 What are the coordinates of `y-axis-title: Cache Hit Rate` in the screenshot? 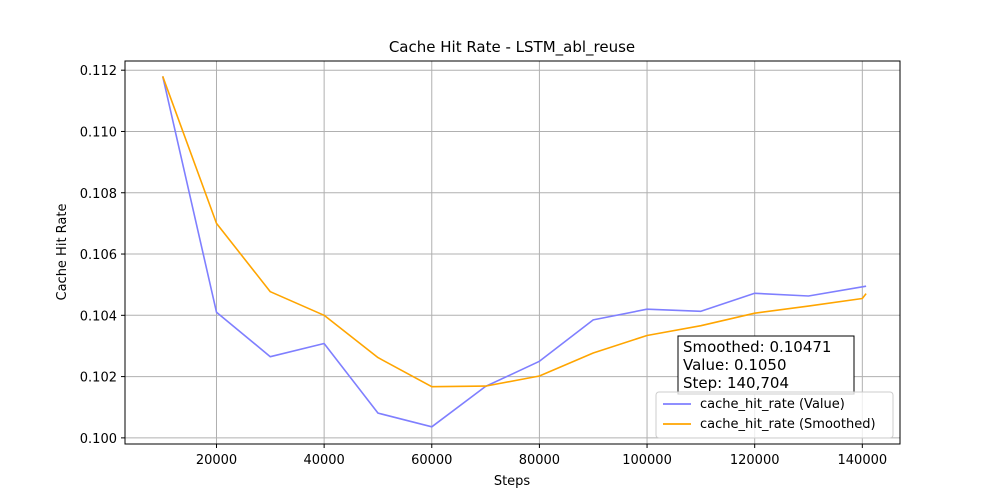 It's located at (62, 252).